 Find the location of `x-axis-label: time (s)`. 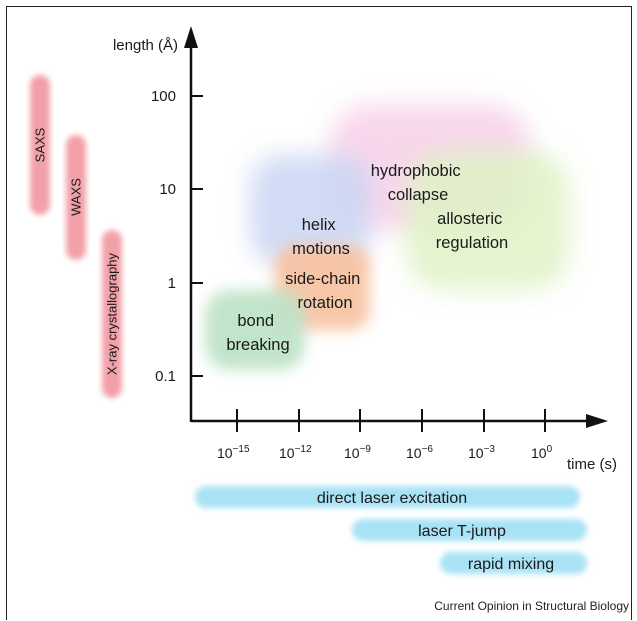

x-axis-label: time (s) is located at coordinates (592, 464).